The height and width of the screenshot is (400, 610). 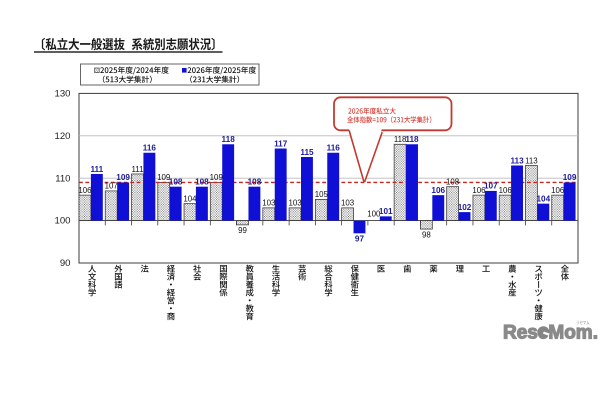 What do you see at coordinates (242, 230) in the screenshot?
I see `svg-text: 99` at bounding box center [242, 230].